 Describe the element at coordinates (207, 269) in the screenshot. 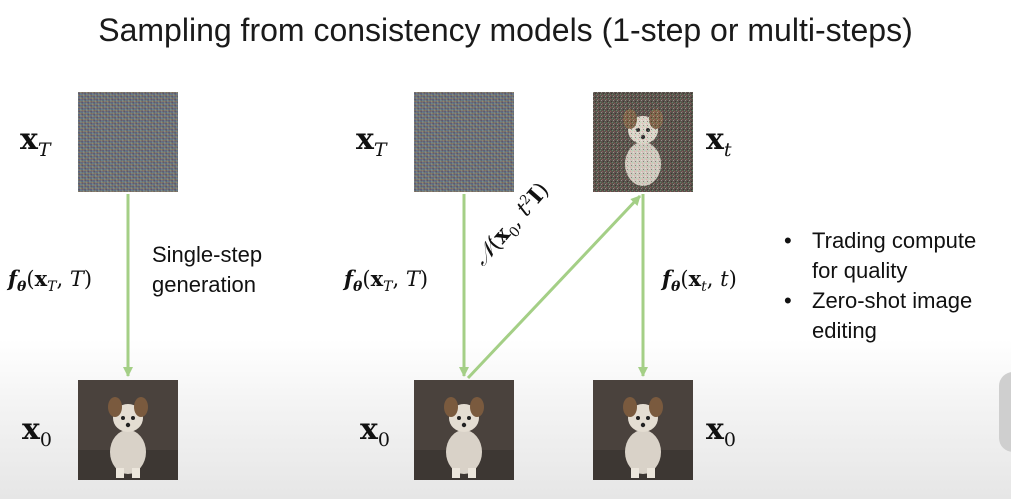

I see `single-step-caption: Single-step generation` at that location.